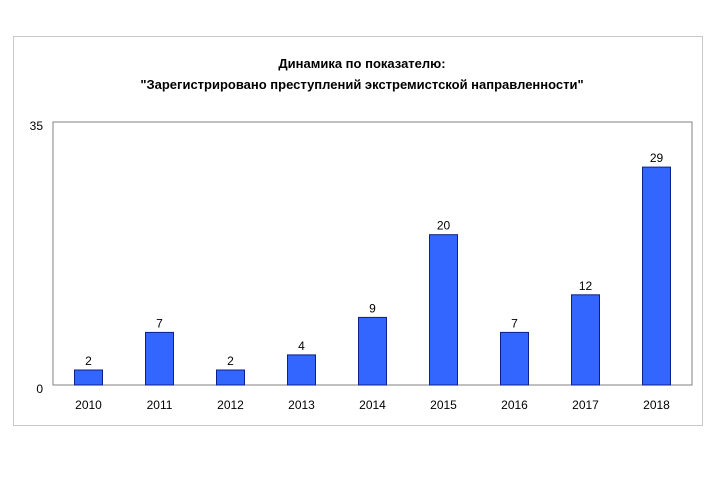 The width and height of the screenshot is (720, 481). What do you see at coordinates (37, 126) in the screenshot?
I see `y-tick-label-max: 35` at bounding box center [37, 126].